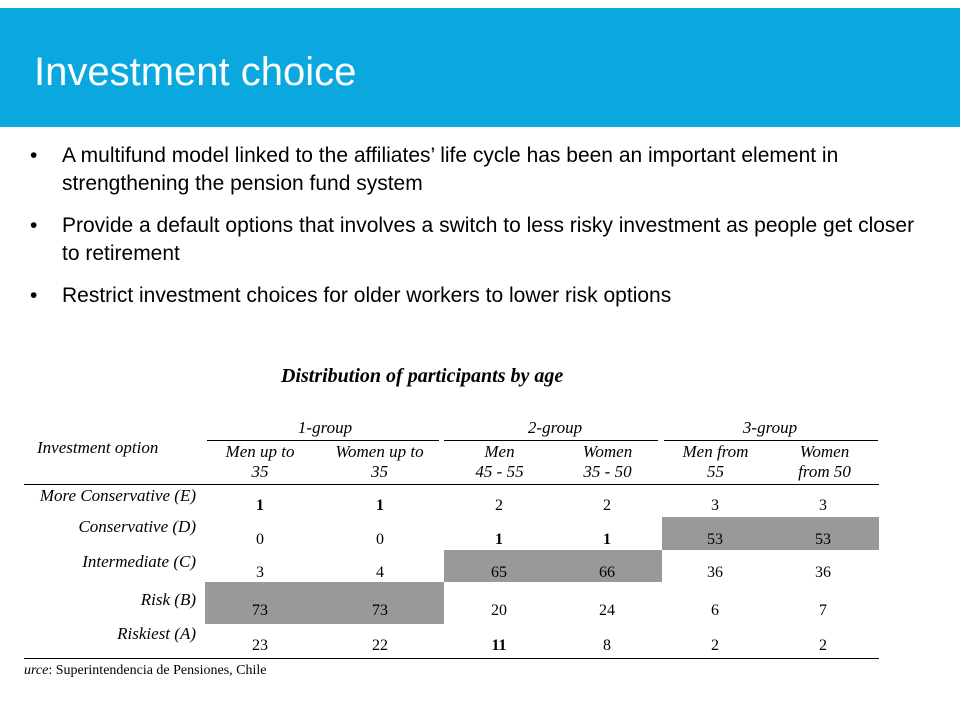 The height and width of the screenshot is (720, 960). I want to click on table-cell: 65, so click(499, 572).